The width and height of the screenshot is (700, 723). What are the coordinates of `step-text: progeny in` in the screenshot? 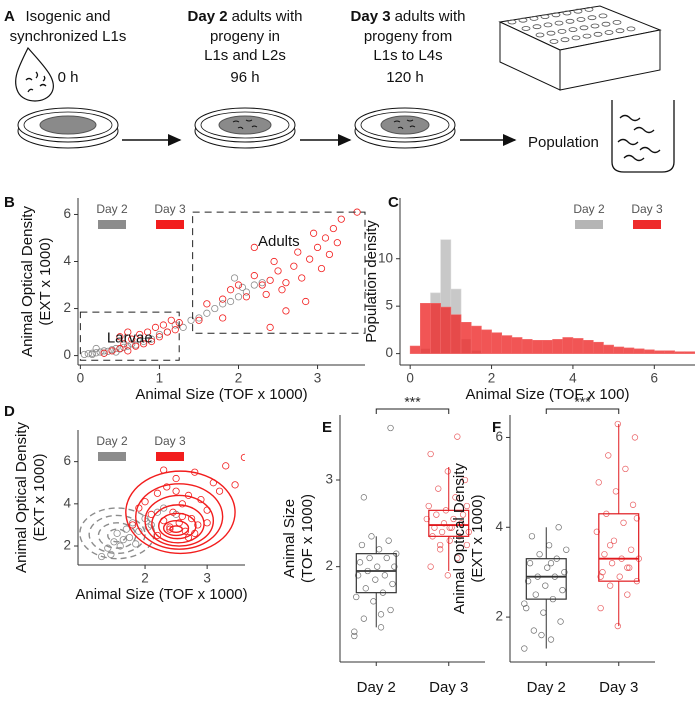 It's located at (245, 36).